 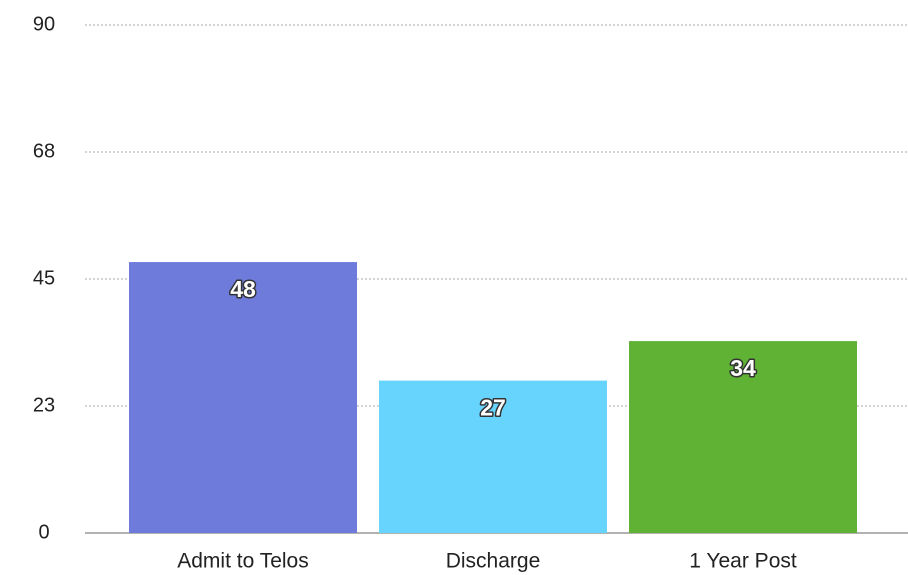 I want to click on x-tick-label: Admit to Telos, so click(x=243, y=561).